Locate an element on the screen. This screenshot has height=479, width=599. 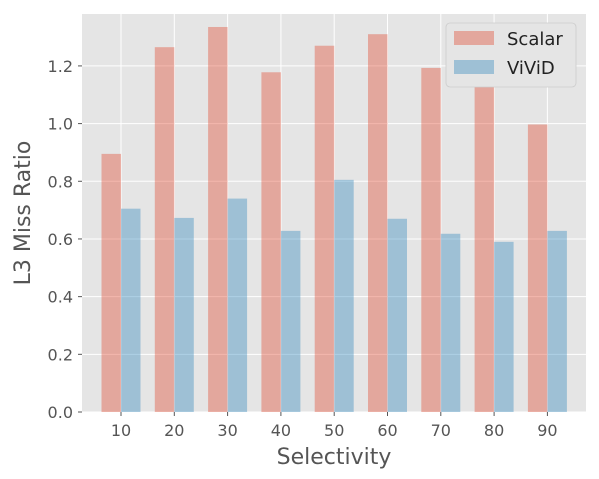
x-tick-label: 10 is located at coordinates (121, 430).